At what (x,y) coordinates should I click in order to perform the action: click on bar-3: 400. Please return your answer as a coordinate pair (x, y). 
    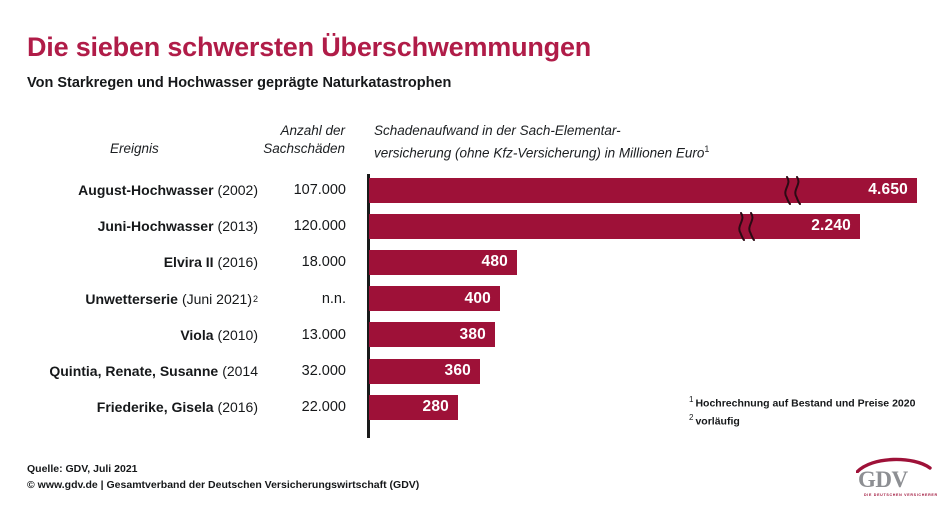
    Looking at the image, I should click on (434, 299).